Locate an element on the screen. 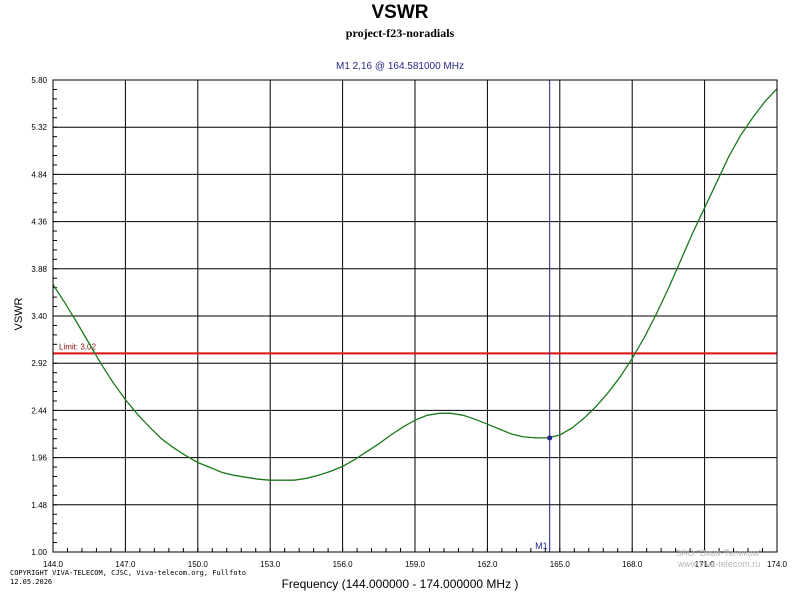 This screenshot has width=800, height=600. x-tick-label: 171.0 is located at coordinates (705, 564).